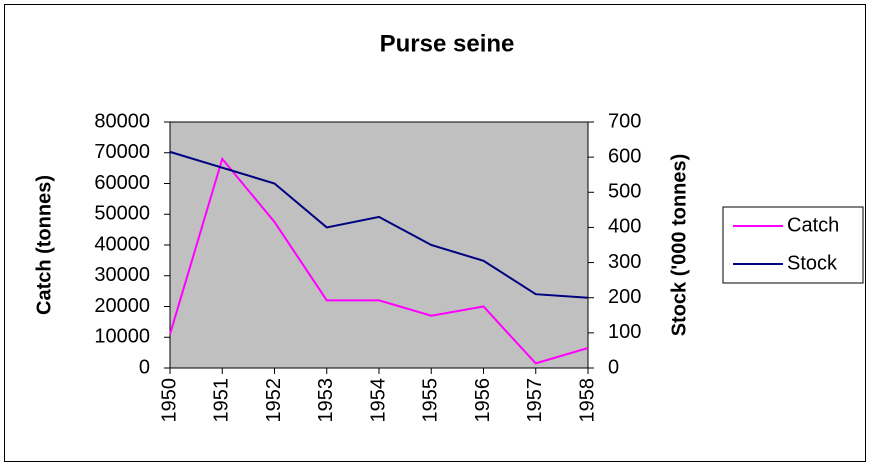  I want to click on y-tick-label: 30000, so click(122, 275).